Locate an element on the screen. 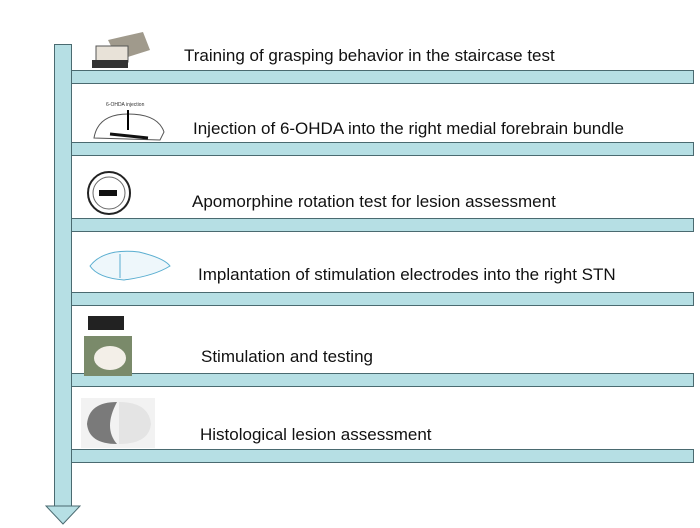 The width and height of the screenshot is (700, 528). skull-electrode-image is located at coordinates (130, 265).